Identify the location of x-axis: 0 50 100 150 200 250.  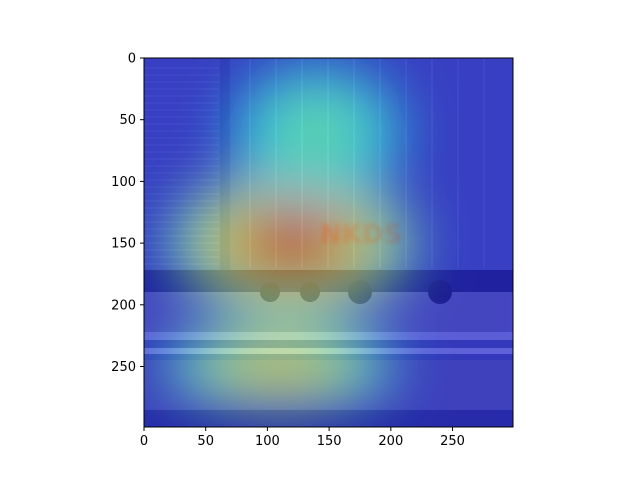
(302, 438).